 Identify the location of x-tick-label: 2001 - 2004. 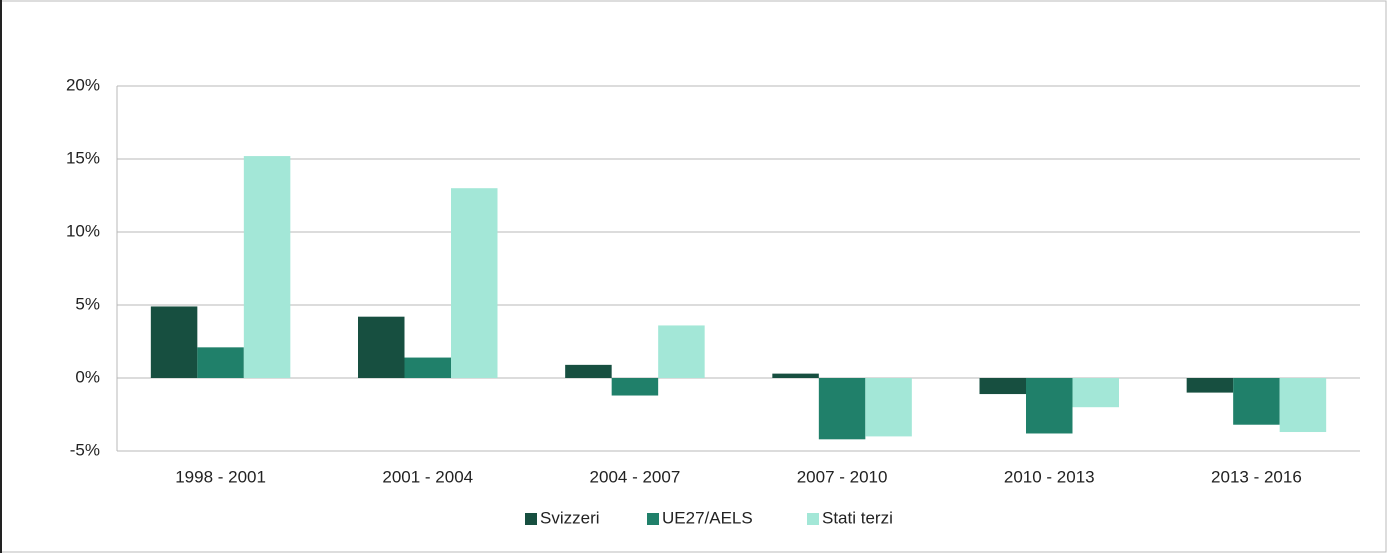
(427, 476).